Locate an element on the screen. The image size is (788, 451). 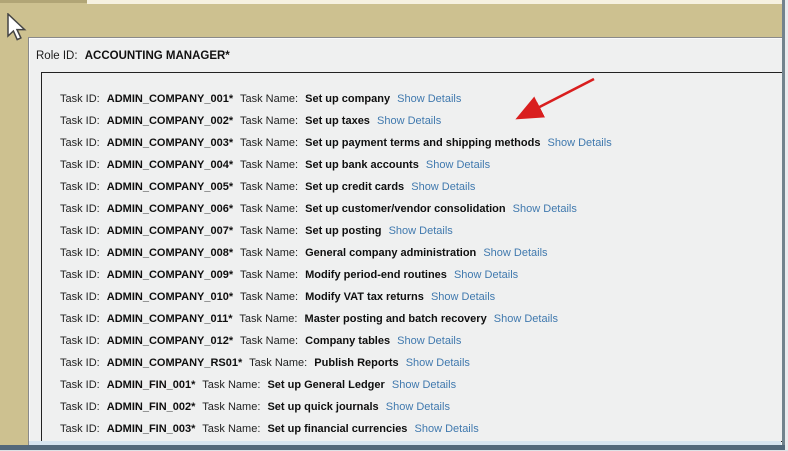
task-name-value: Set up bank accounts is located at coordinates (362, 165).